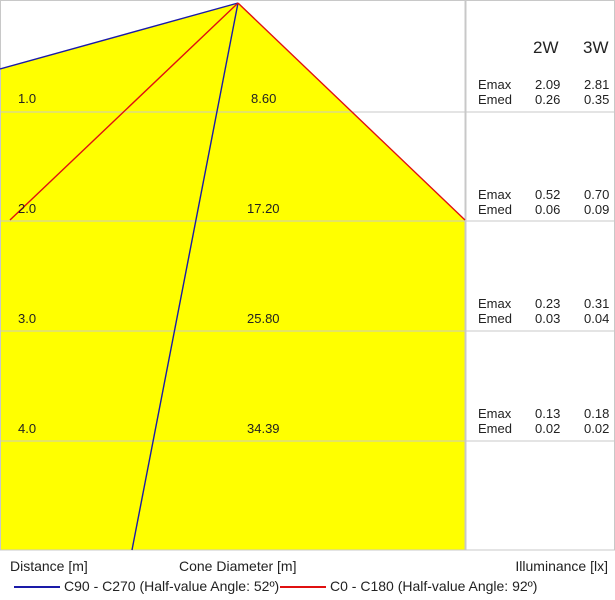  What do you see at coordinates (547, 99) in the screenshot?
I see `emed-2w: 0.26` at bounding box center [547, 99].